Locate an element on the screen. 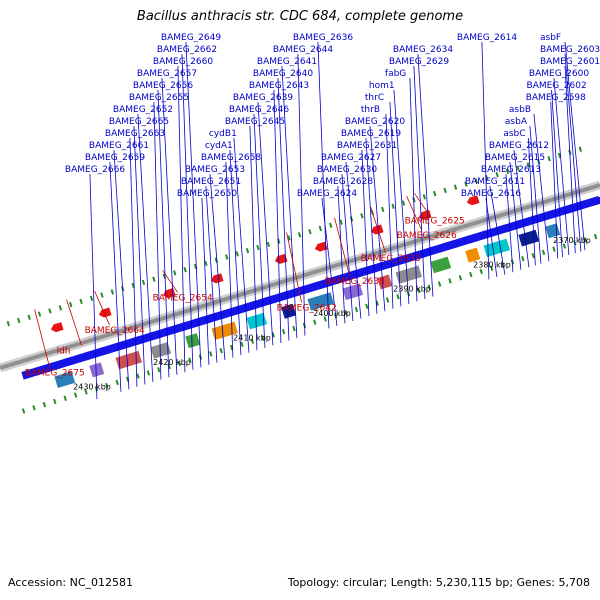  gene-label: BAMEG_2662 is located at coordinates (187, 50).